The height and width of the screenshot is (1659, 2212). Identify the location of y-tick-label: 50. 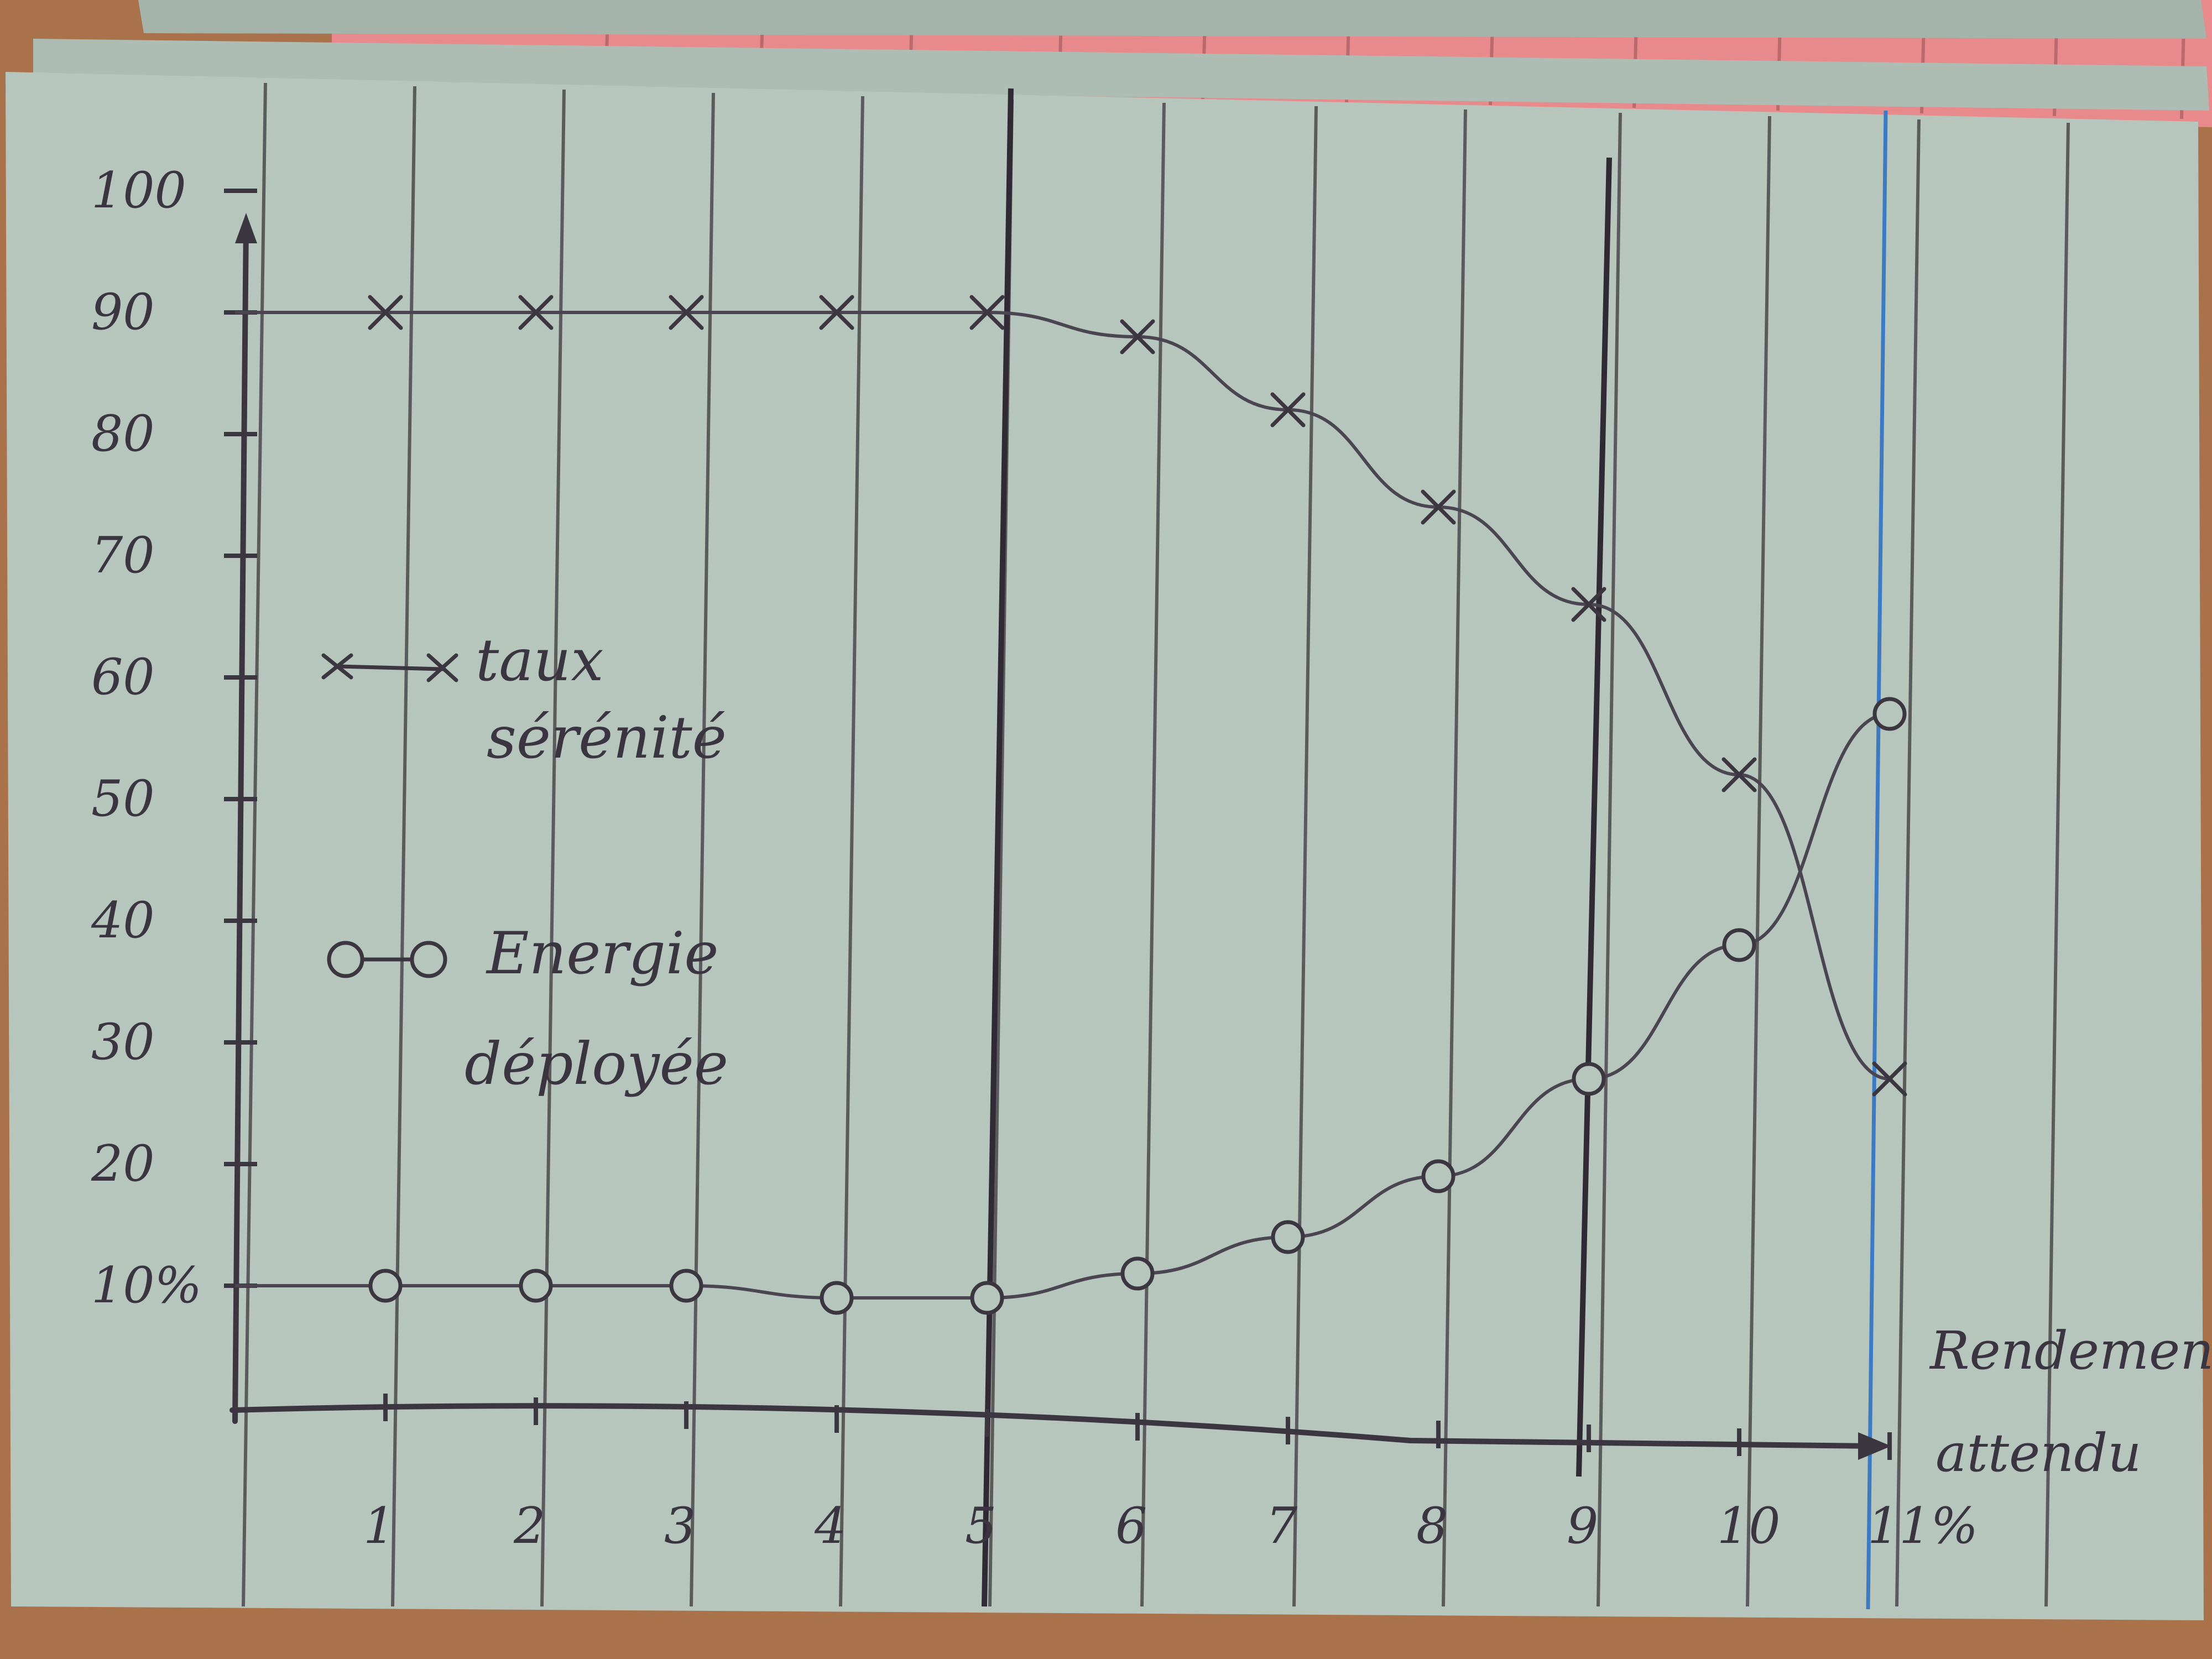
(123, 799).